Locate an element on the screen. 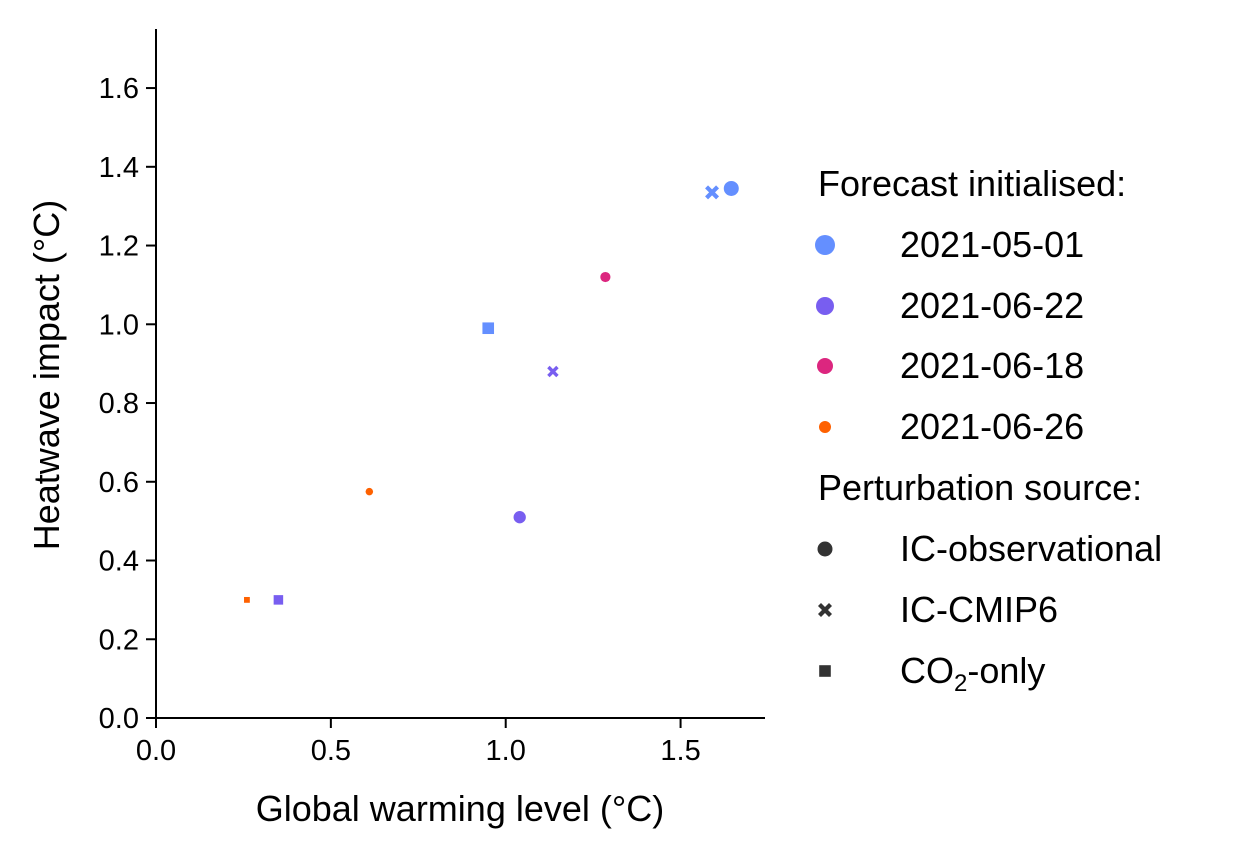 The image size is (1241, 859). legend-style-label: CO2-only is located at coordinates (972, 673).